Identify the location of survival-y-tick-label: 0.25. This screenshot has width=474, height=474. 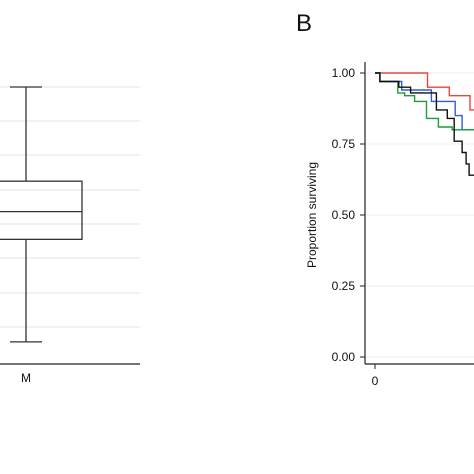
(344, 286).